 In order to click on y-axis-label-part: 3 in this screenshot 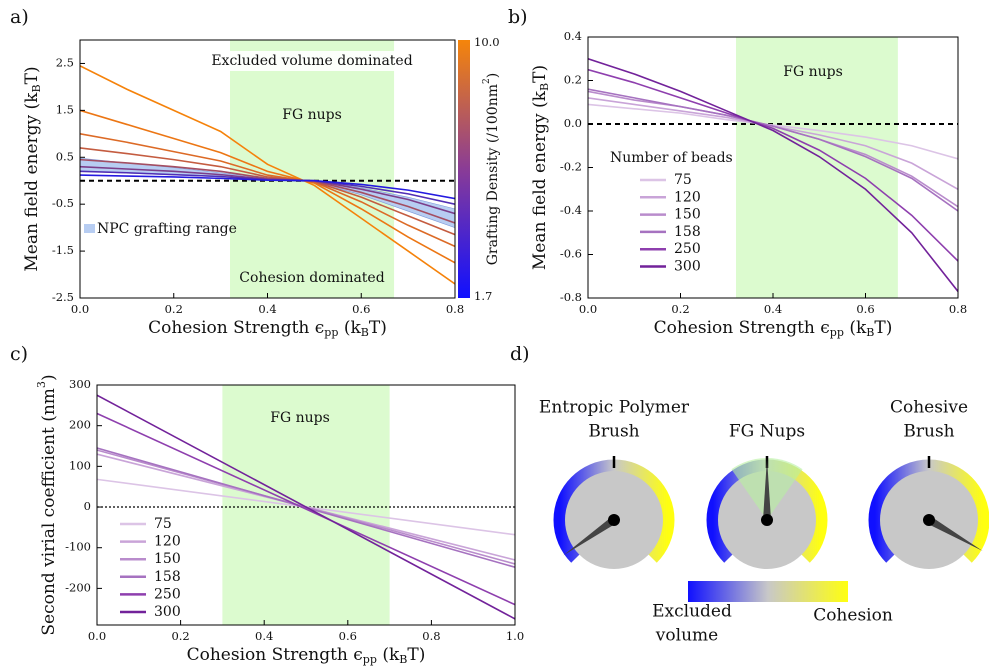, I will do `click(41, 384)`.